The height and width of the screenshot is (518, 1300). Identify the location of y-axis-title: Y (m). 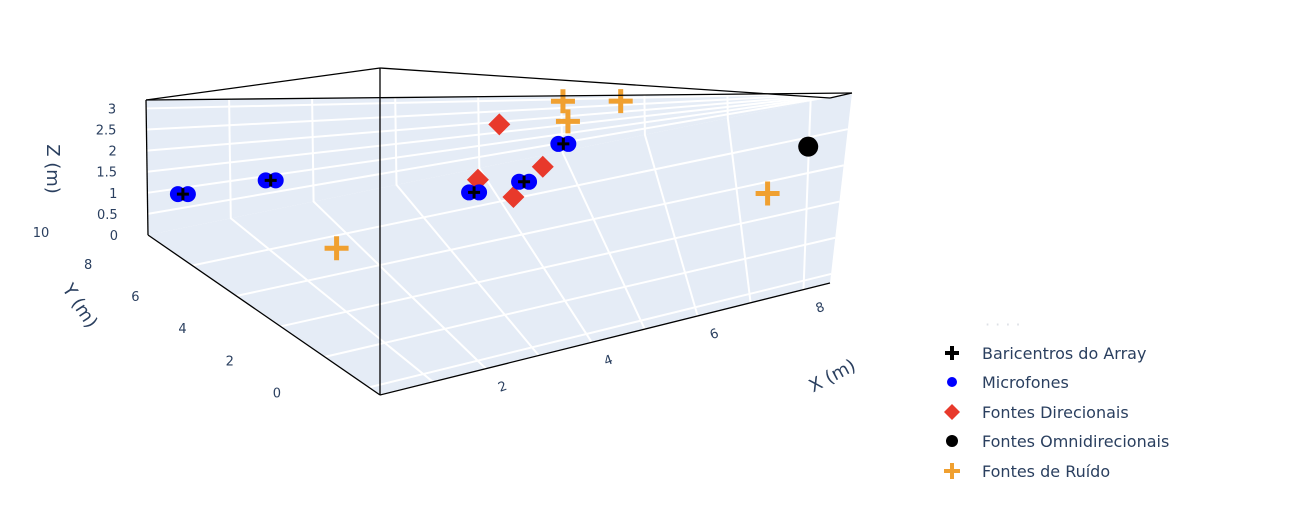
(79, 305).